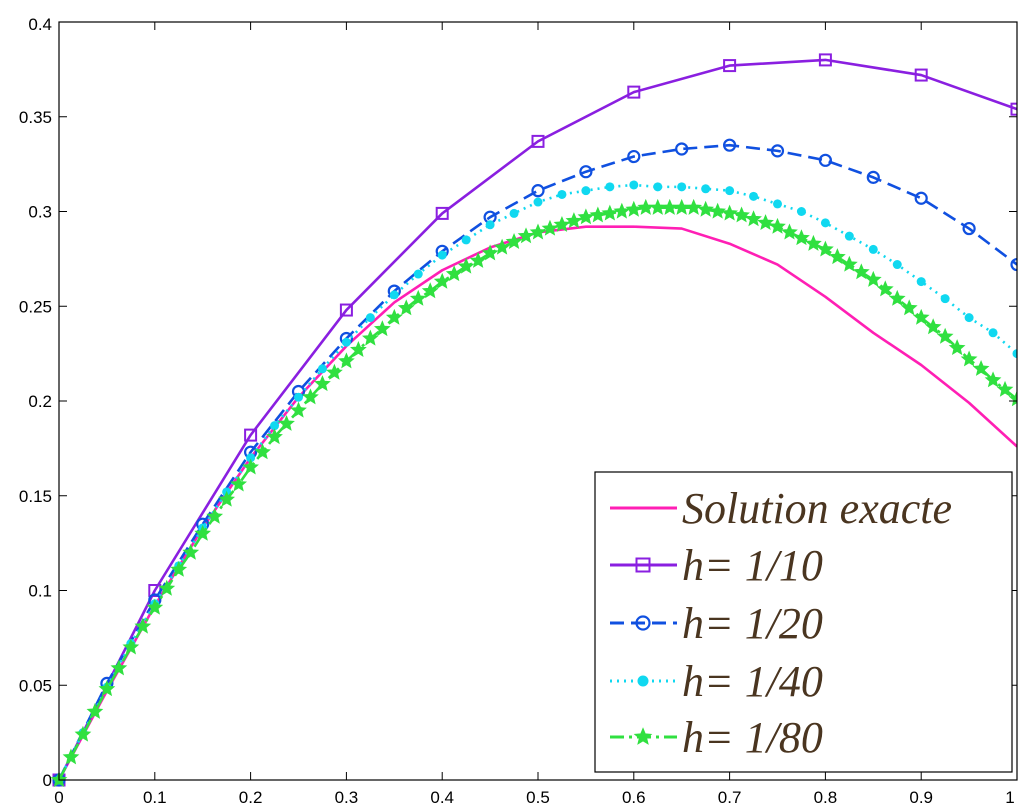 The height and width of the screenshot is (809, 1018). What do you see at coordinates (730, 797) in the screenshot?
I see `x-tick-label: 0.7` at bounding box center [730, 797].